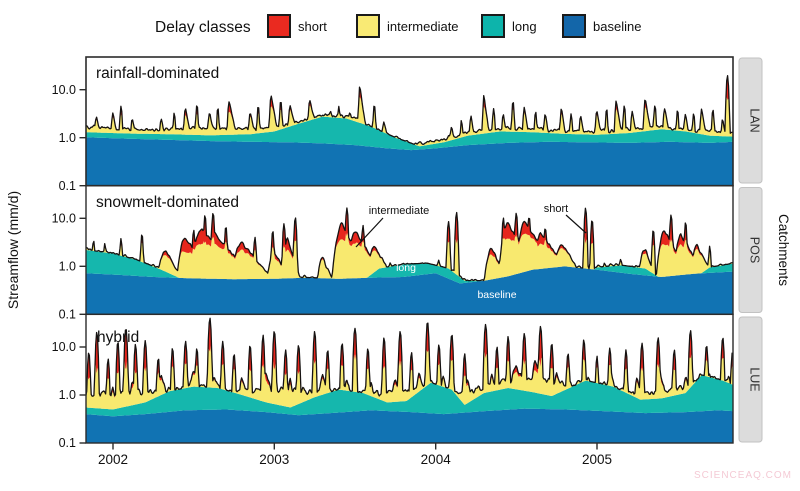 This screenshot has height=491, width=800. I want to click on x-tick-2002: 2002, so click(113, 459).